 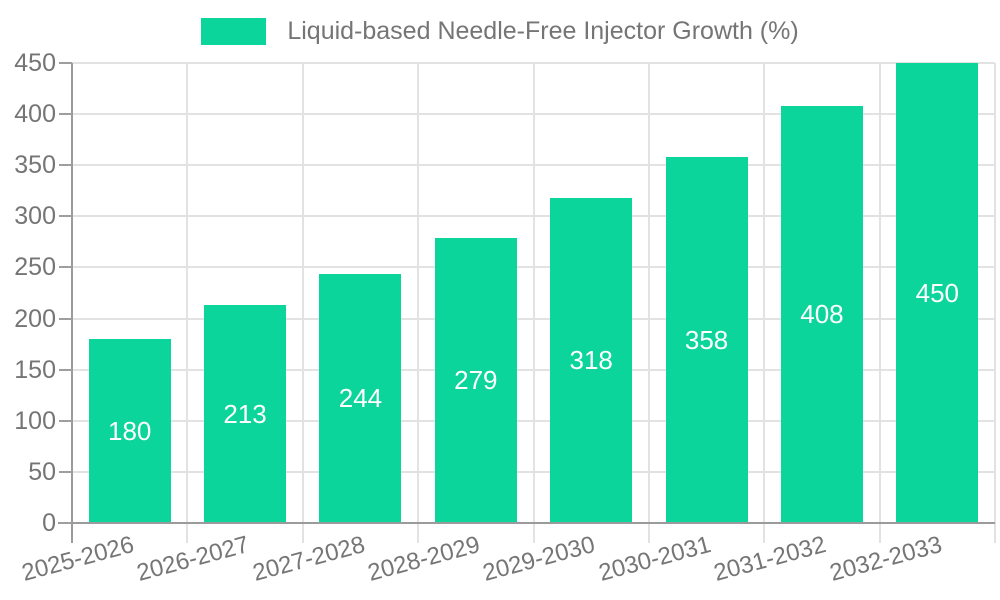 What do you see at coordinates (423, 559) in the screenshot?
I see `x-tick-label: 2028-2029` at bounding box center [423, 559].